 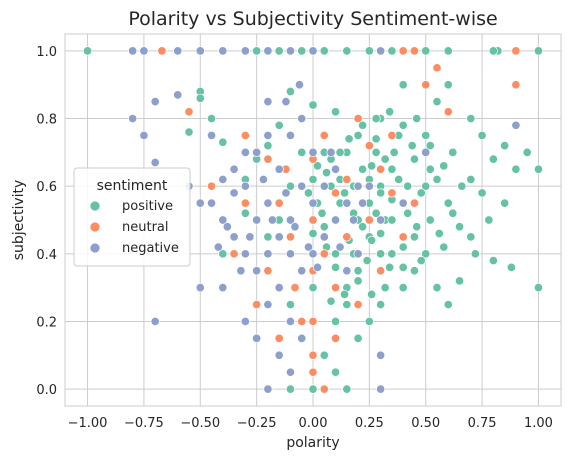 I want to click on legend-box, so click(x=132, y=217).